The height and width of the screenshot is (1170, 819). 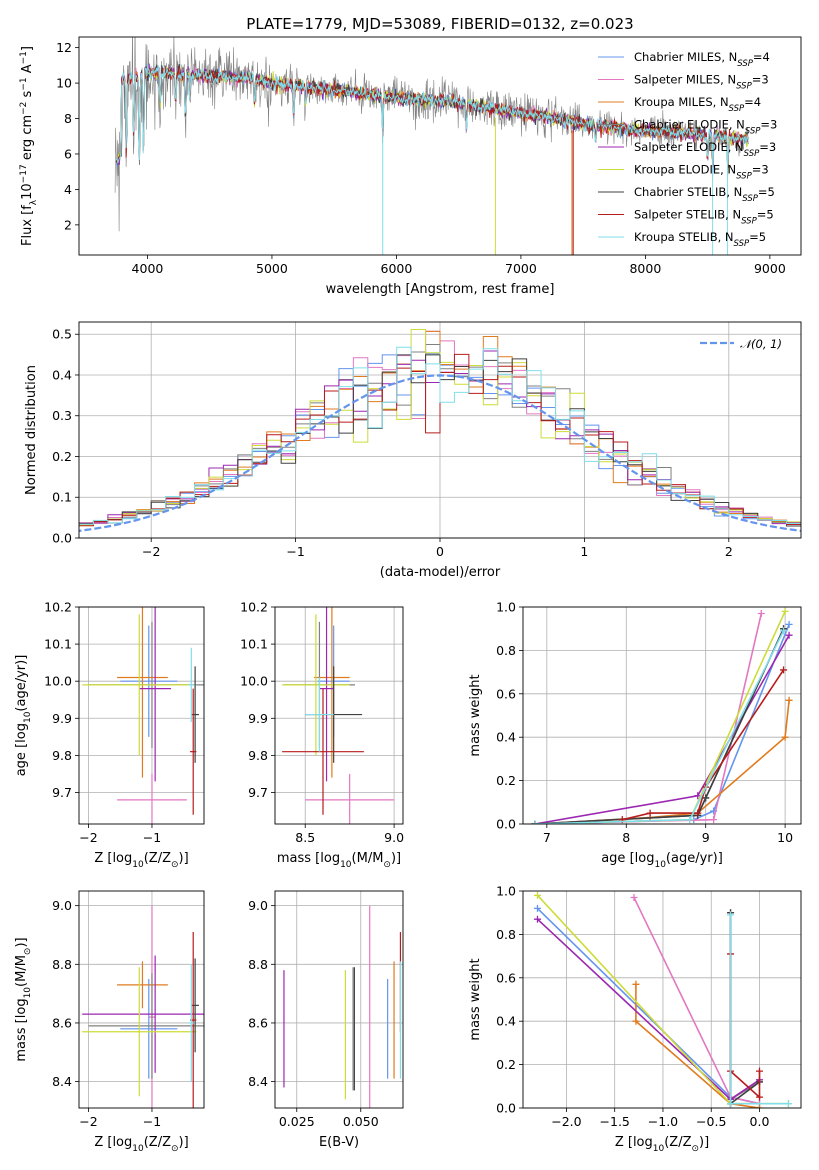 I want to click on x-tick-label: 5000, so click(x=272, y=268).